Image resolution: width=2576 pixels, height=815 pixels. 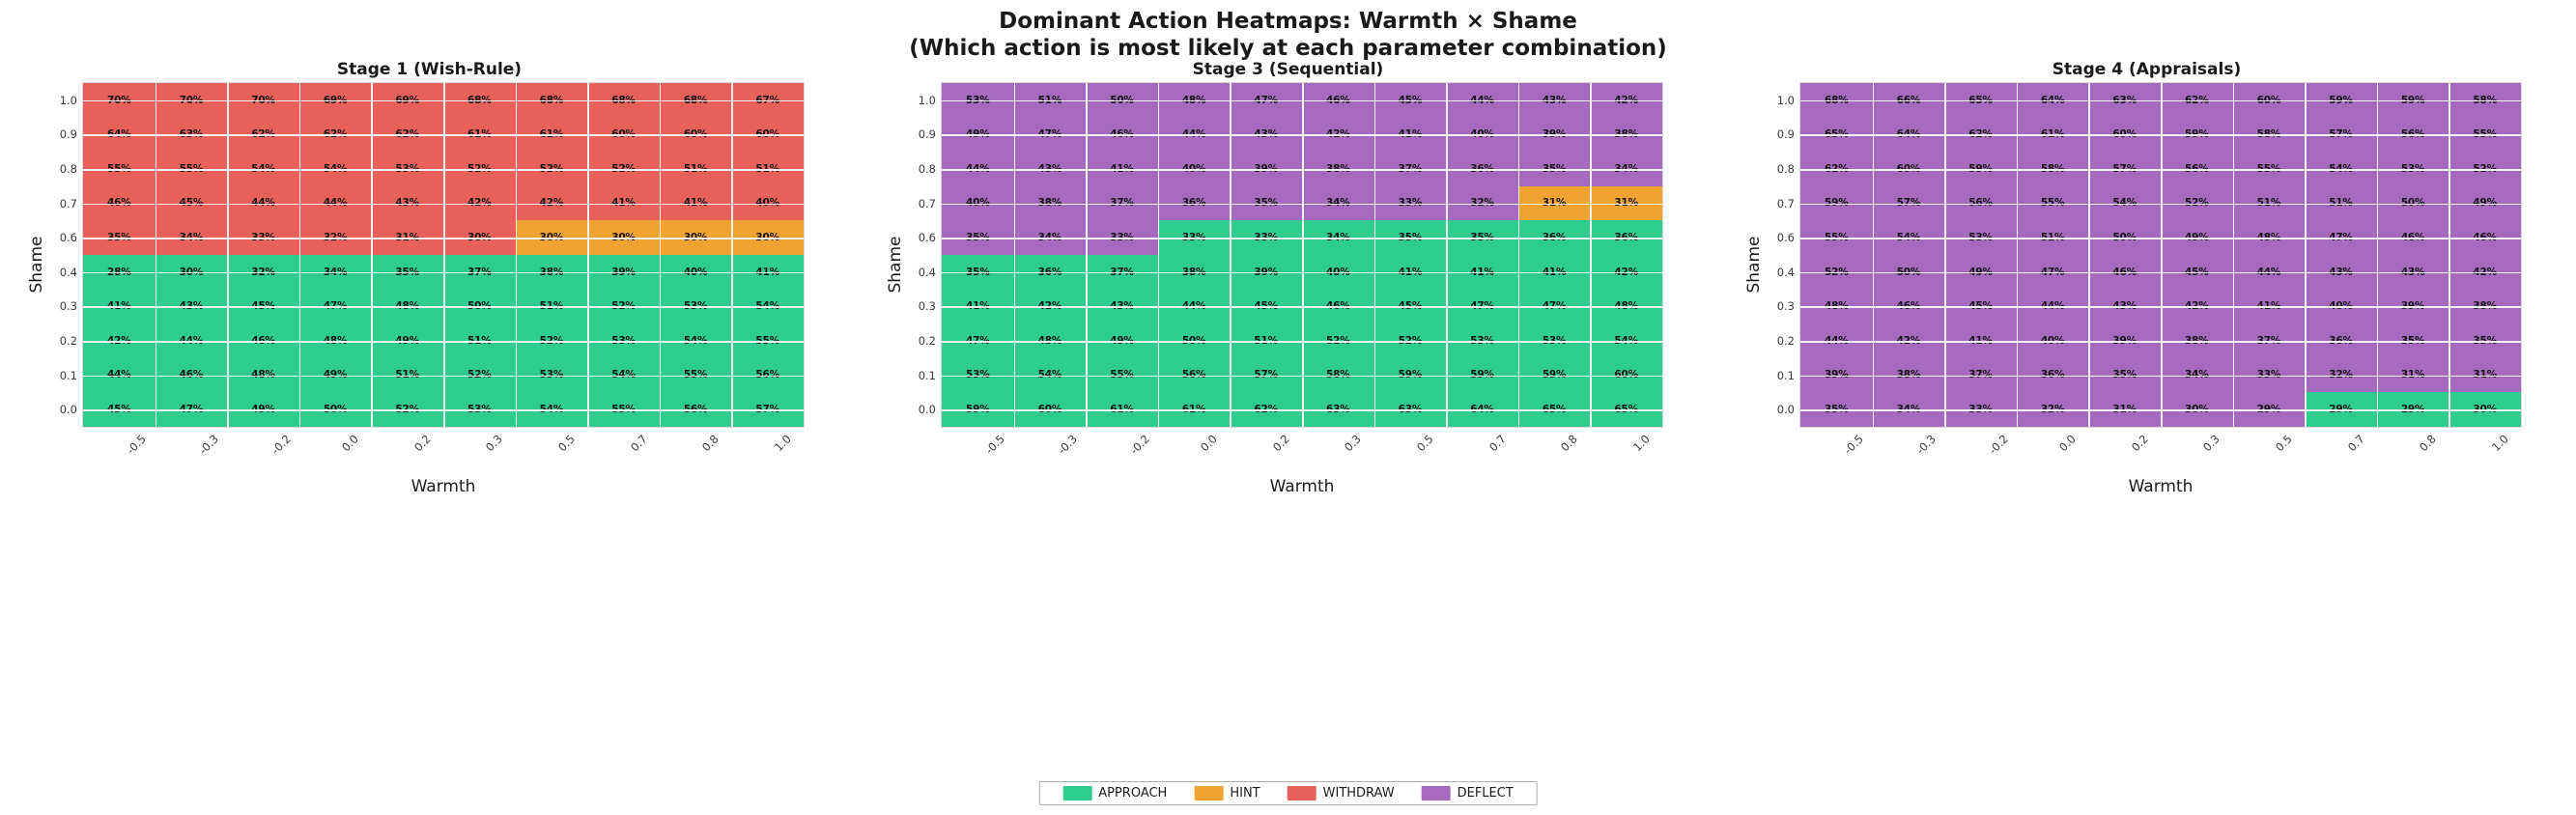 What do you see at coordinates (1837, 100) in the screenshot?
I see `cell-value: 68%` at bounding box center [1837, 100].